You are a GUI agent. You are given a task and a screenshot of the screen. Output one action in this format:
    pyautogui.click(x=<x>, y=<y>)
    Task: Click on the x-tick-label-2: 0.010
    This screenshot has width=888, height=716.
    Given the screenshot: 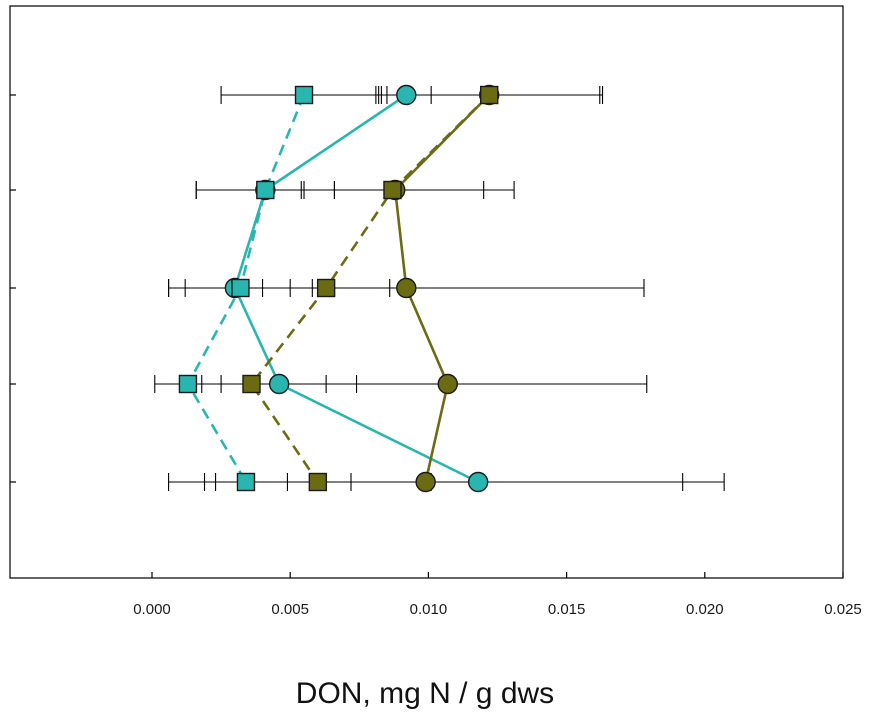 What is the action you would take?
    pyautogui.click(x=429, y=609)
    